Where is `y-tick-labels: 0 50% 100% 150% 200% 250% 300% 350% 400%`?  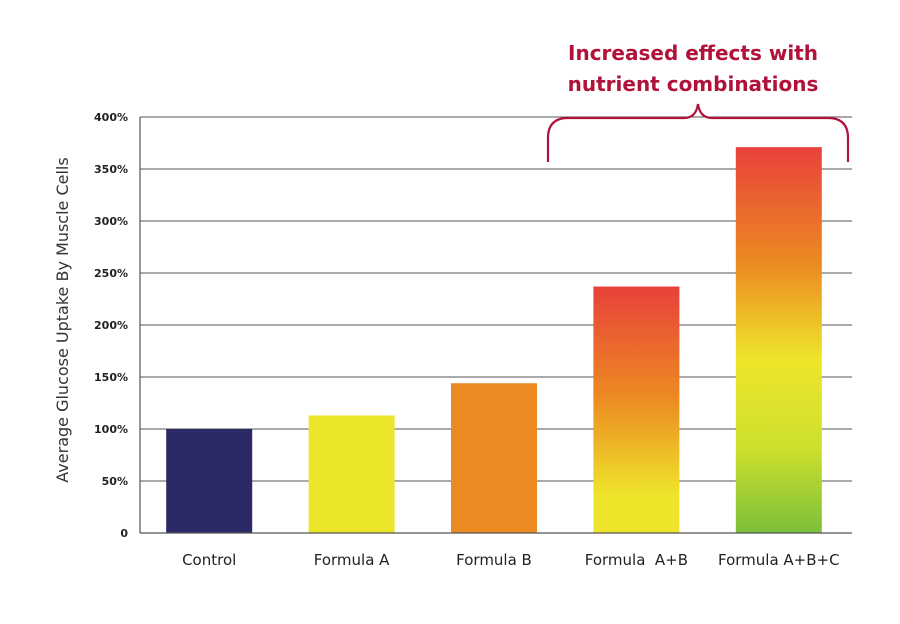 y-tick-labels: 0 50% 100% 150% 200% 250% 300% 350% 400% is located at coordinates (111, 325).